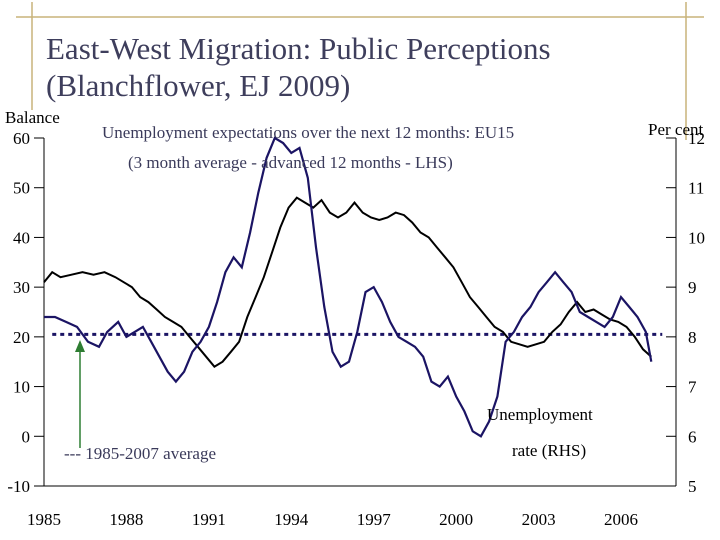 The width and height of the screenshot is (720, 540). What do you see at coordinates (540, 414) in the screenshot?
I see `annotation-unemployment-1: Unemployment` at bounding box center [540, 414].